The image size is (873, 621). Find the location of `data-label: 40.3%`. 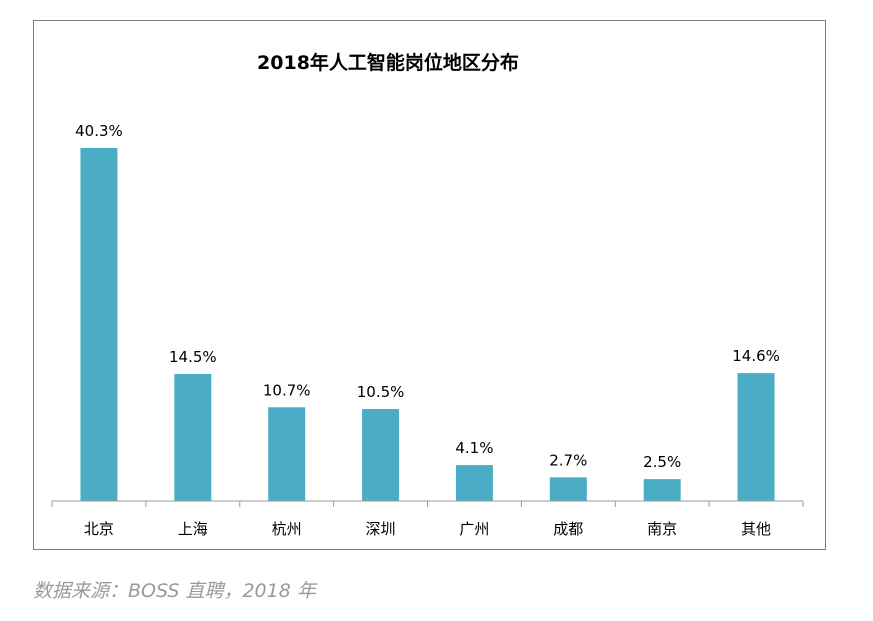

data-label: 40.3% is located at coordinates (99, 131).